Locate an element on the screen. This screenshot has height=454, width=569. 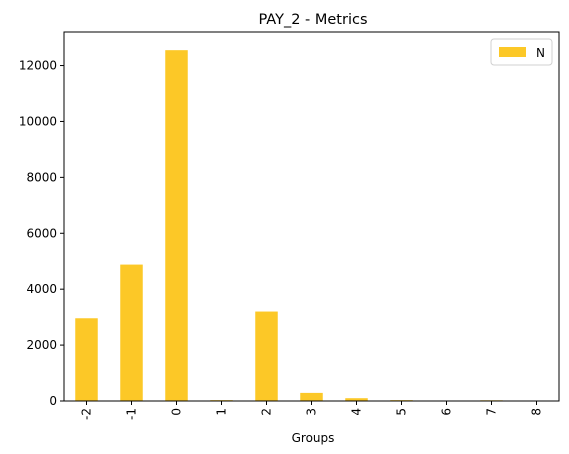
x-tick-label: 4 is located at coordinates (357, 412).